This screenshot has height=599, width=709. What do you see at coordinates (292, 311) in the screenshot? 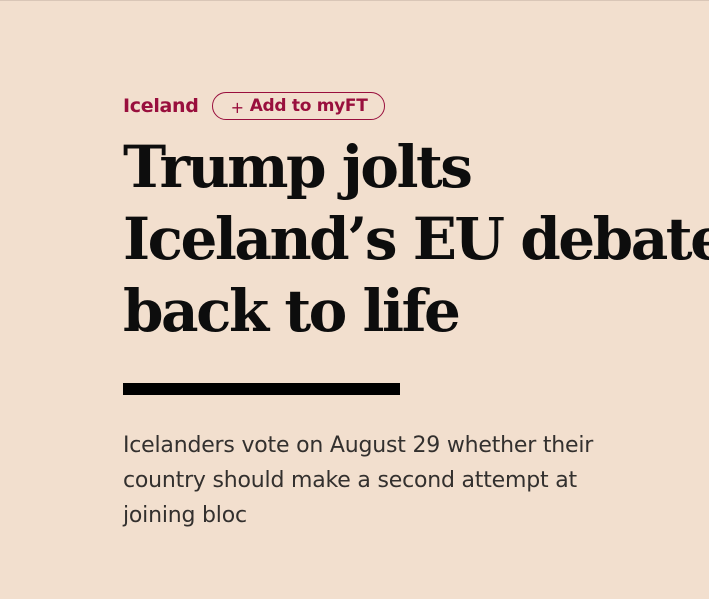
I see `headline-line: back to life` at bounding box center [292, 311].